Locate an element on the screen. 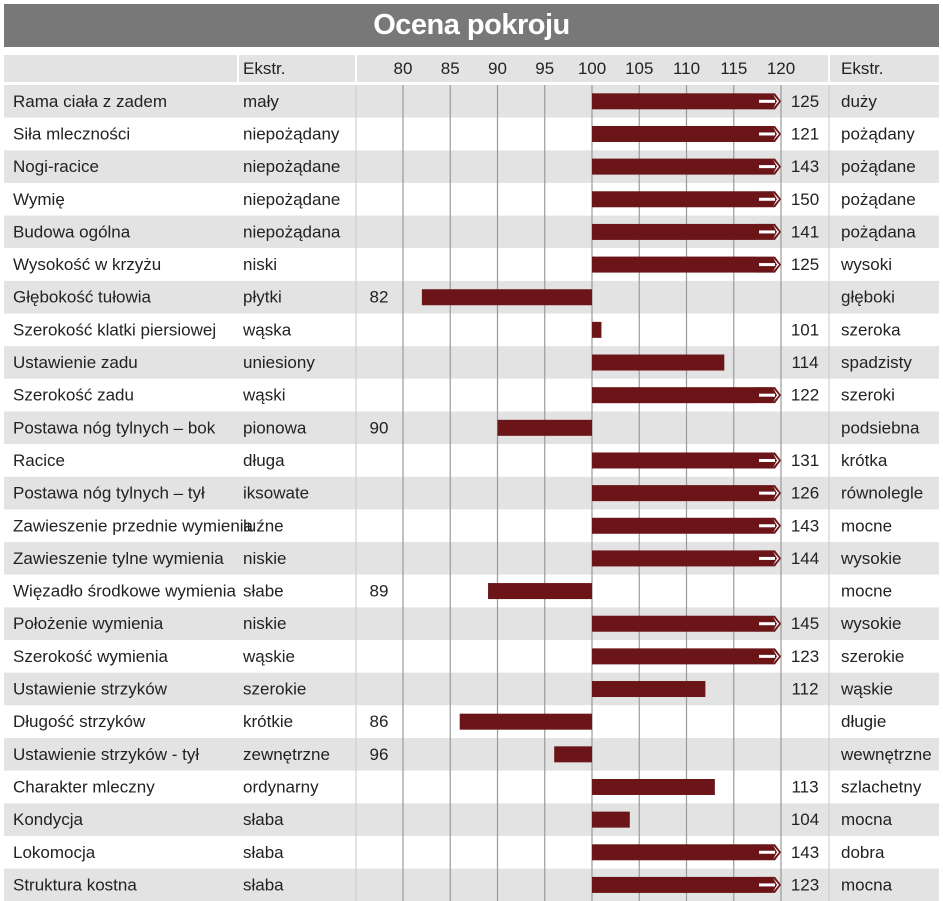 The width and height of the screenshot is (943, 901). row-high-extreme: pożądana is located at coordinates (878, 231).